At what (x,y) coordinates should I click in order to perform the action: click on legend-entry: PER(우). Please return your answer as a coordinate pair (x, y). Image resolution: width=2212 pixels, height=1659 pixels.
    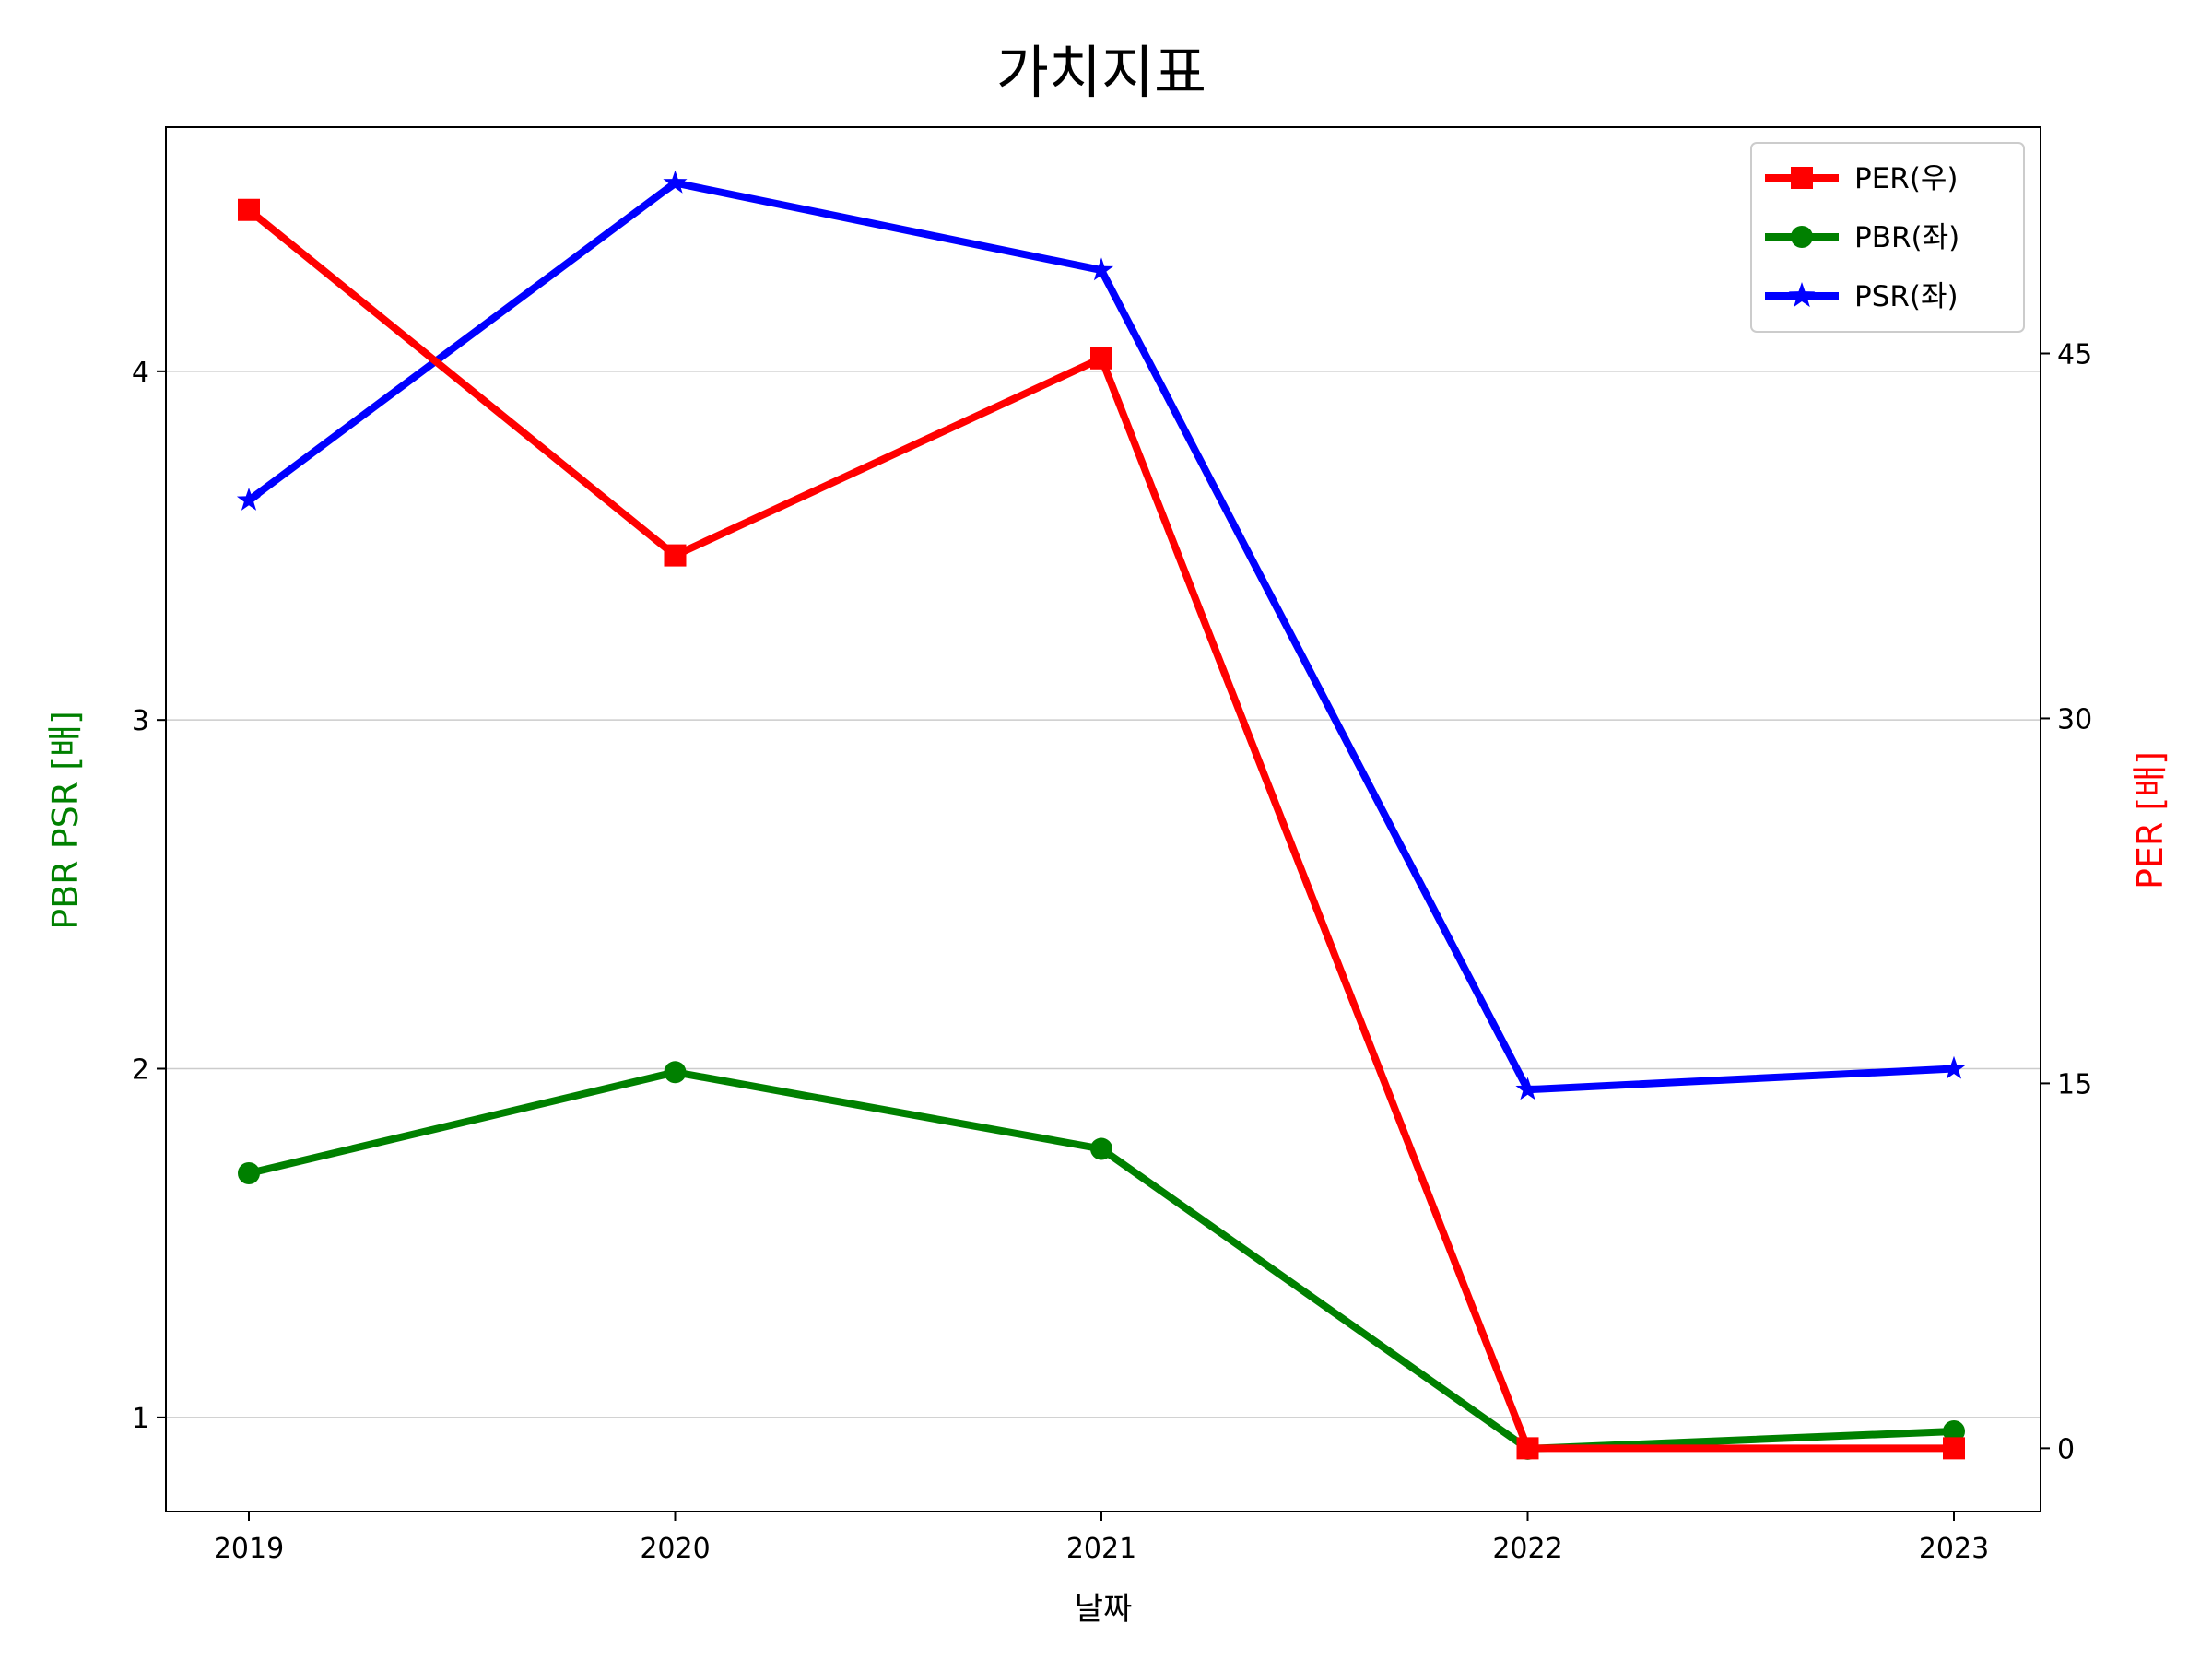
    Looking at the image, I should click on (1862, 178).